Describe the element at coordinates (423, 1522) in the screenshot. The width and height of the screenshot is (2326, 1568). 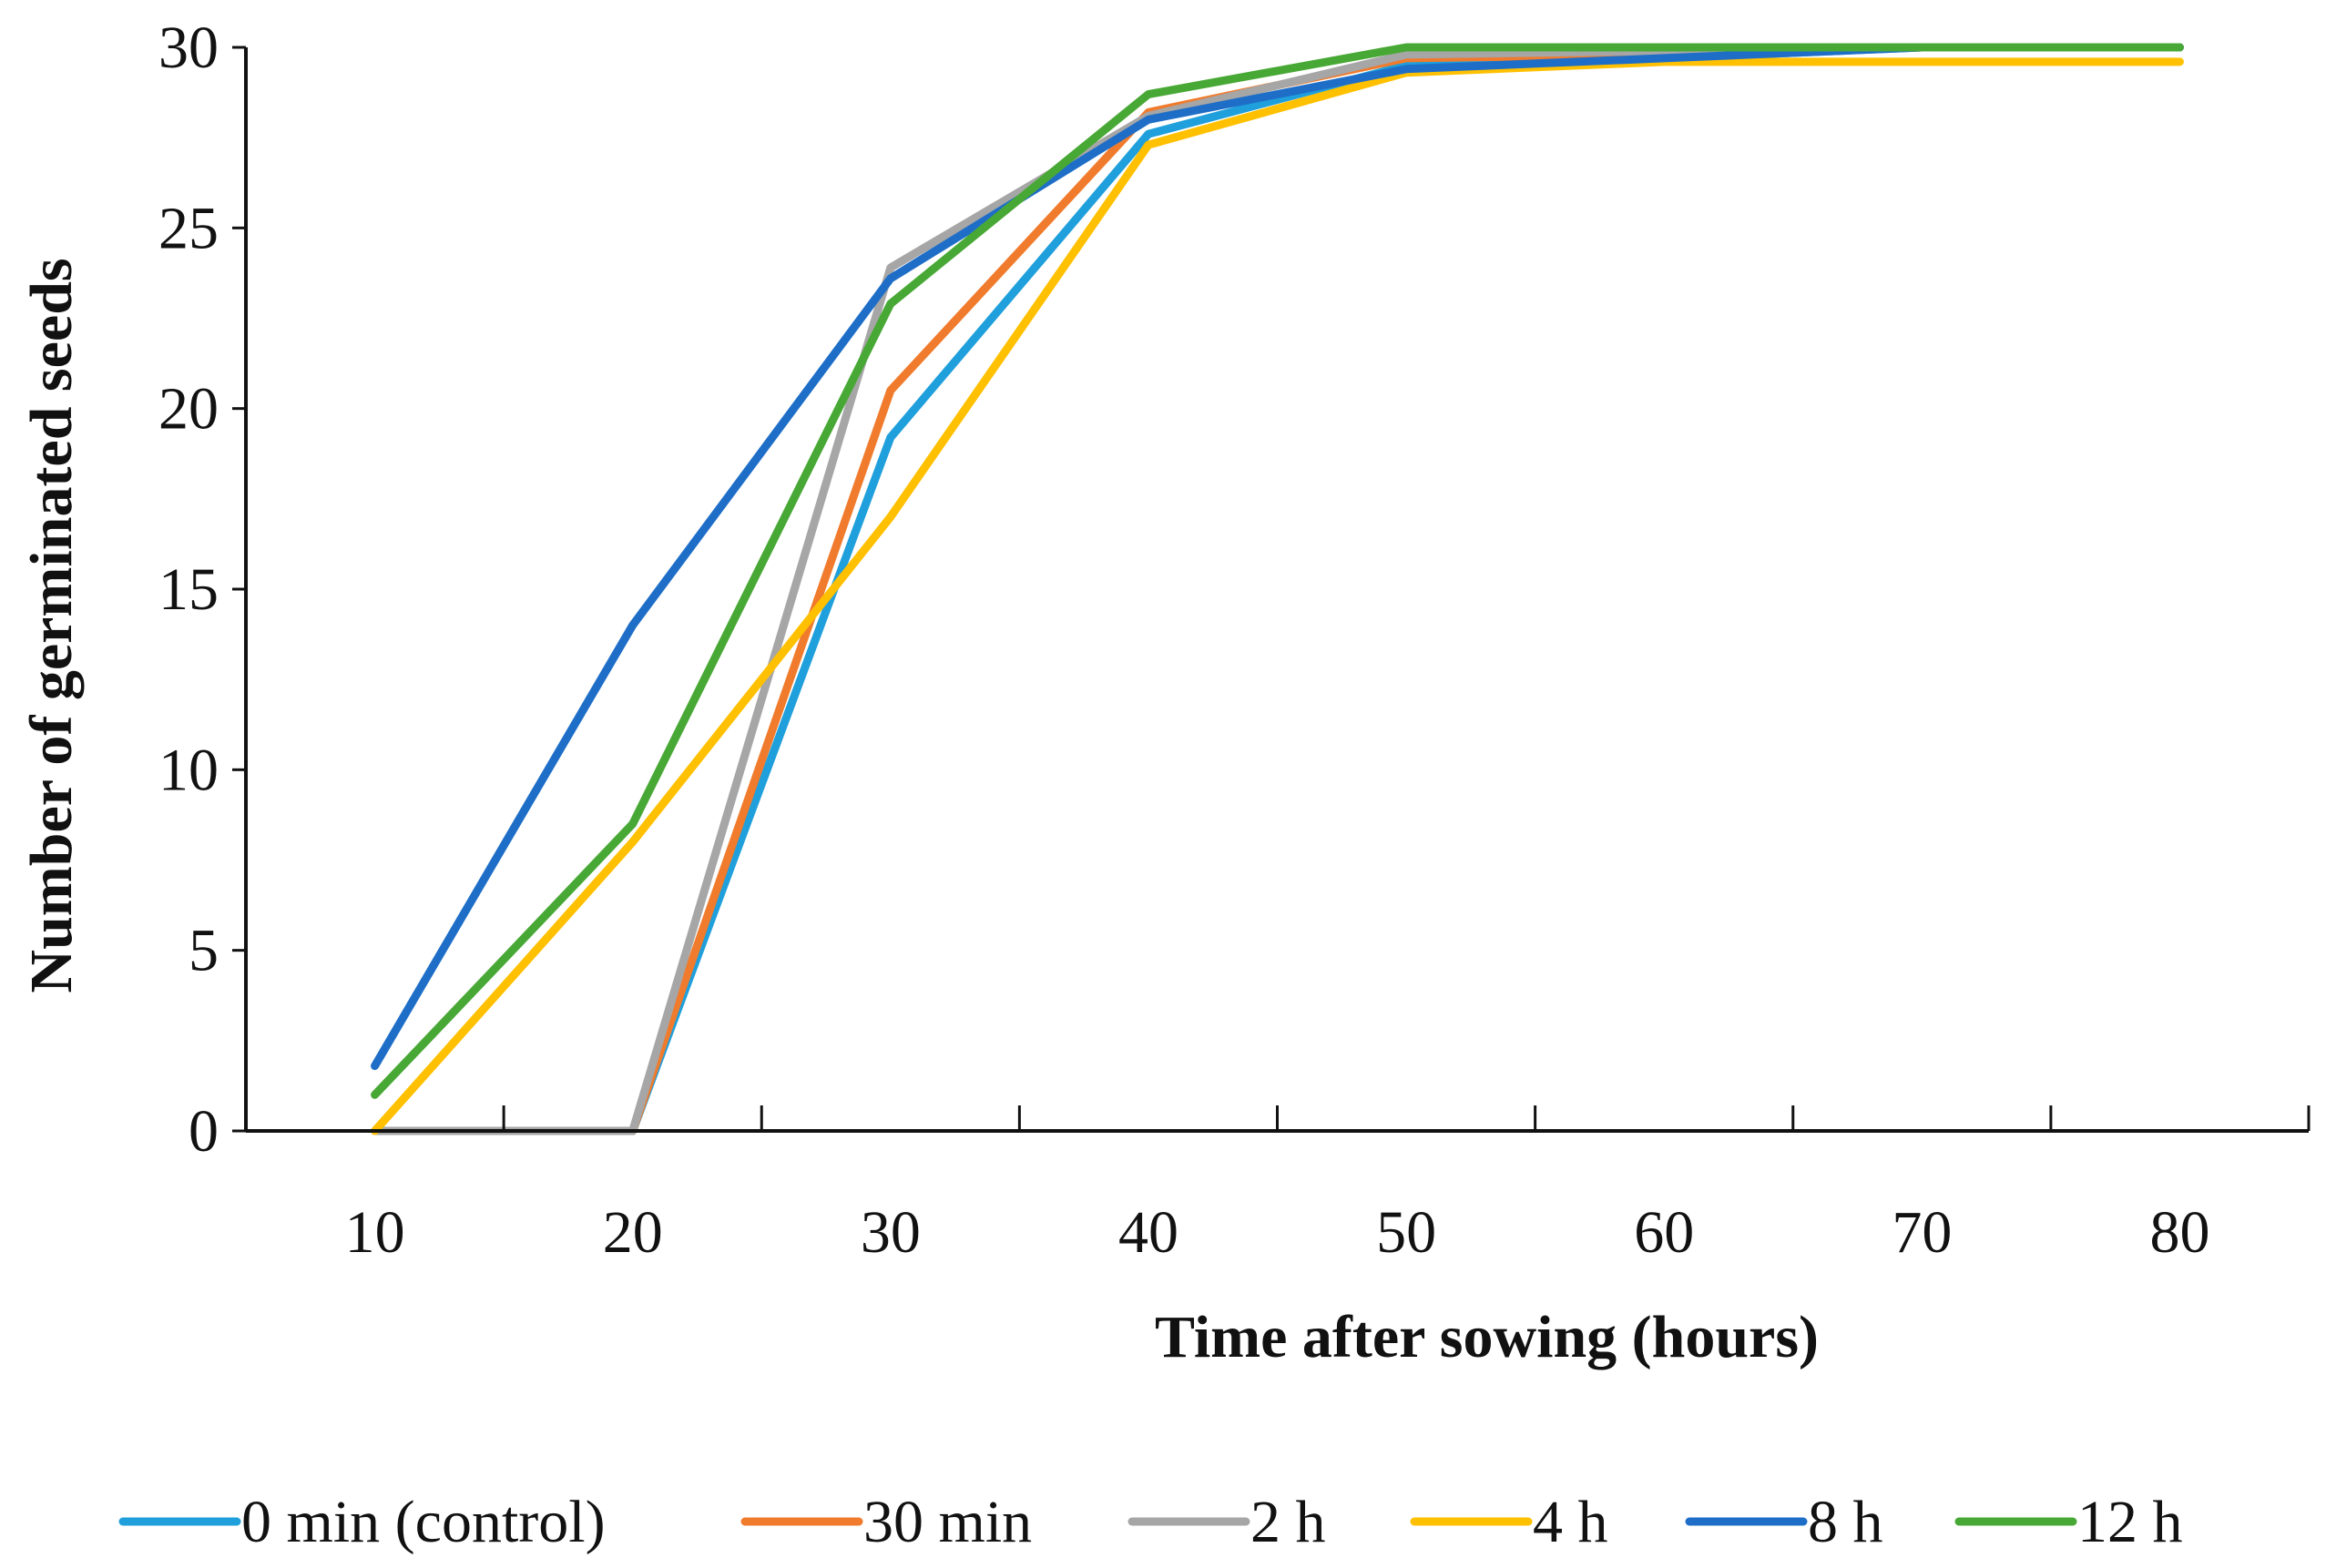
I see `legend-label: 0 min (control)` at that location.